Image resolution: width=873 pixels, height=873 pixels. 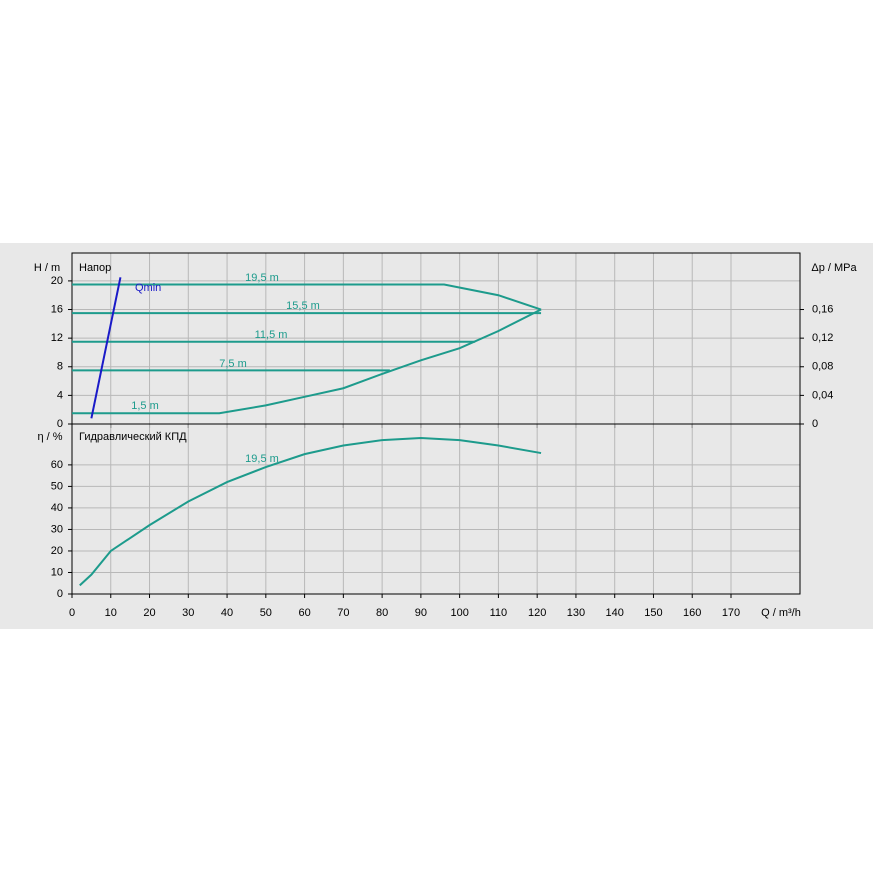 What do you see at coordinates (111, 613) in the screenshot?
I see `x-tick-label: 10` at bounding box center [111, 613].